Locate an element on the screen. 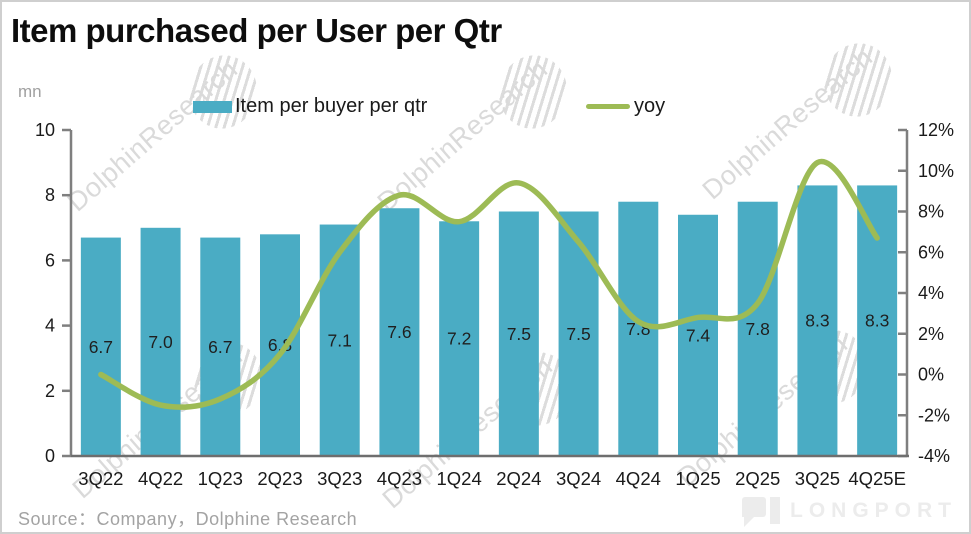 This screenshot has width=971, height=534. x-axis-category-label: 1Q24 is located at coordinates (459, 478).